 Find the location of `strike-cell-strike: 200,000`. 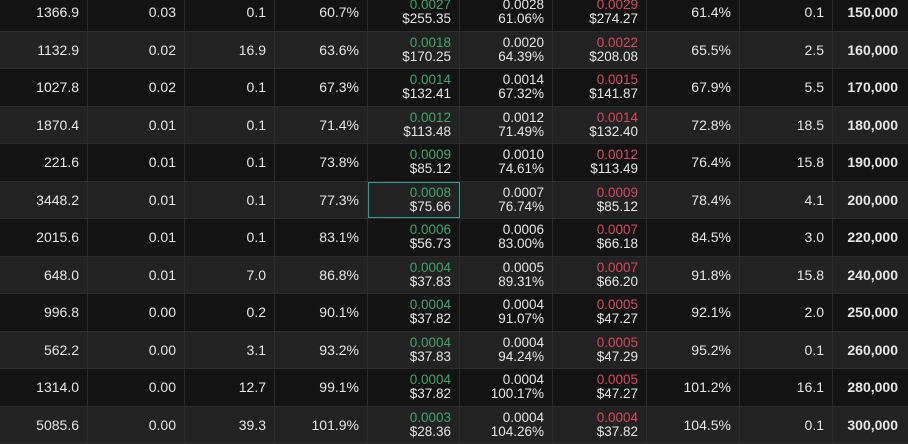

strike-cell-strike: 200,000 is located at coordinates (872, 199).